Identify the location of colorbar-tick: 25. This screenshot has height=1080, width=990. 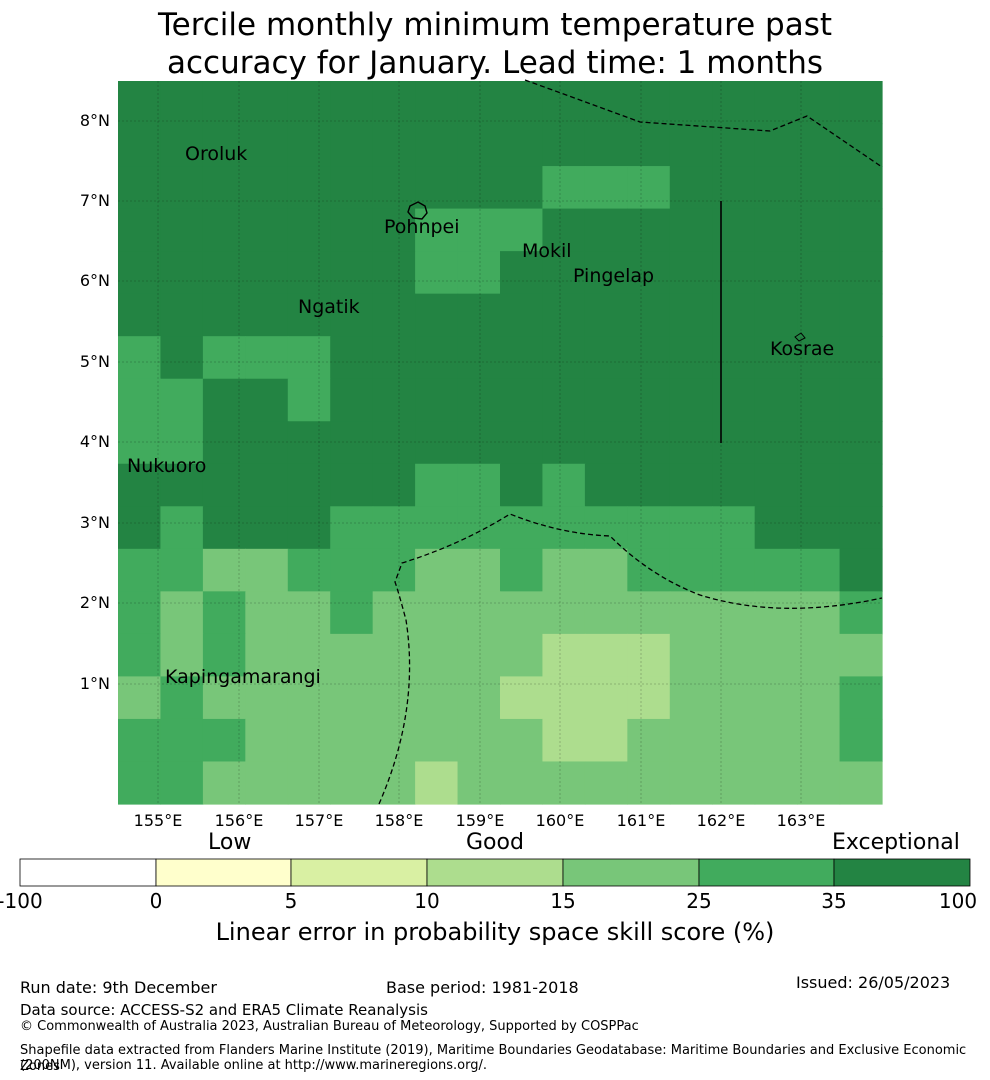
(699, 901).